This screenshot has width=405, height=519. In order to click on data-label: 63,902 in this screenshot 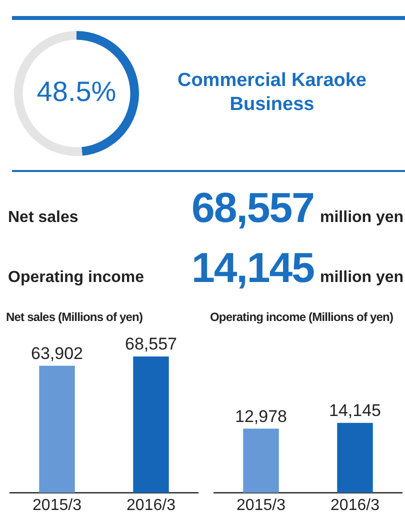, I will do `click(57, 353)`.